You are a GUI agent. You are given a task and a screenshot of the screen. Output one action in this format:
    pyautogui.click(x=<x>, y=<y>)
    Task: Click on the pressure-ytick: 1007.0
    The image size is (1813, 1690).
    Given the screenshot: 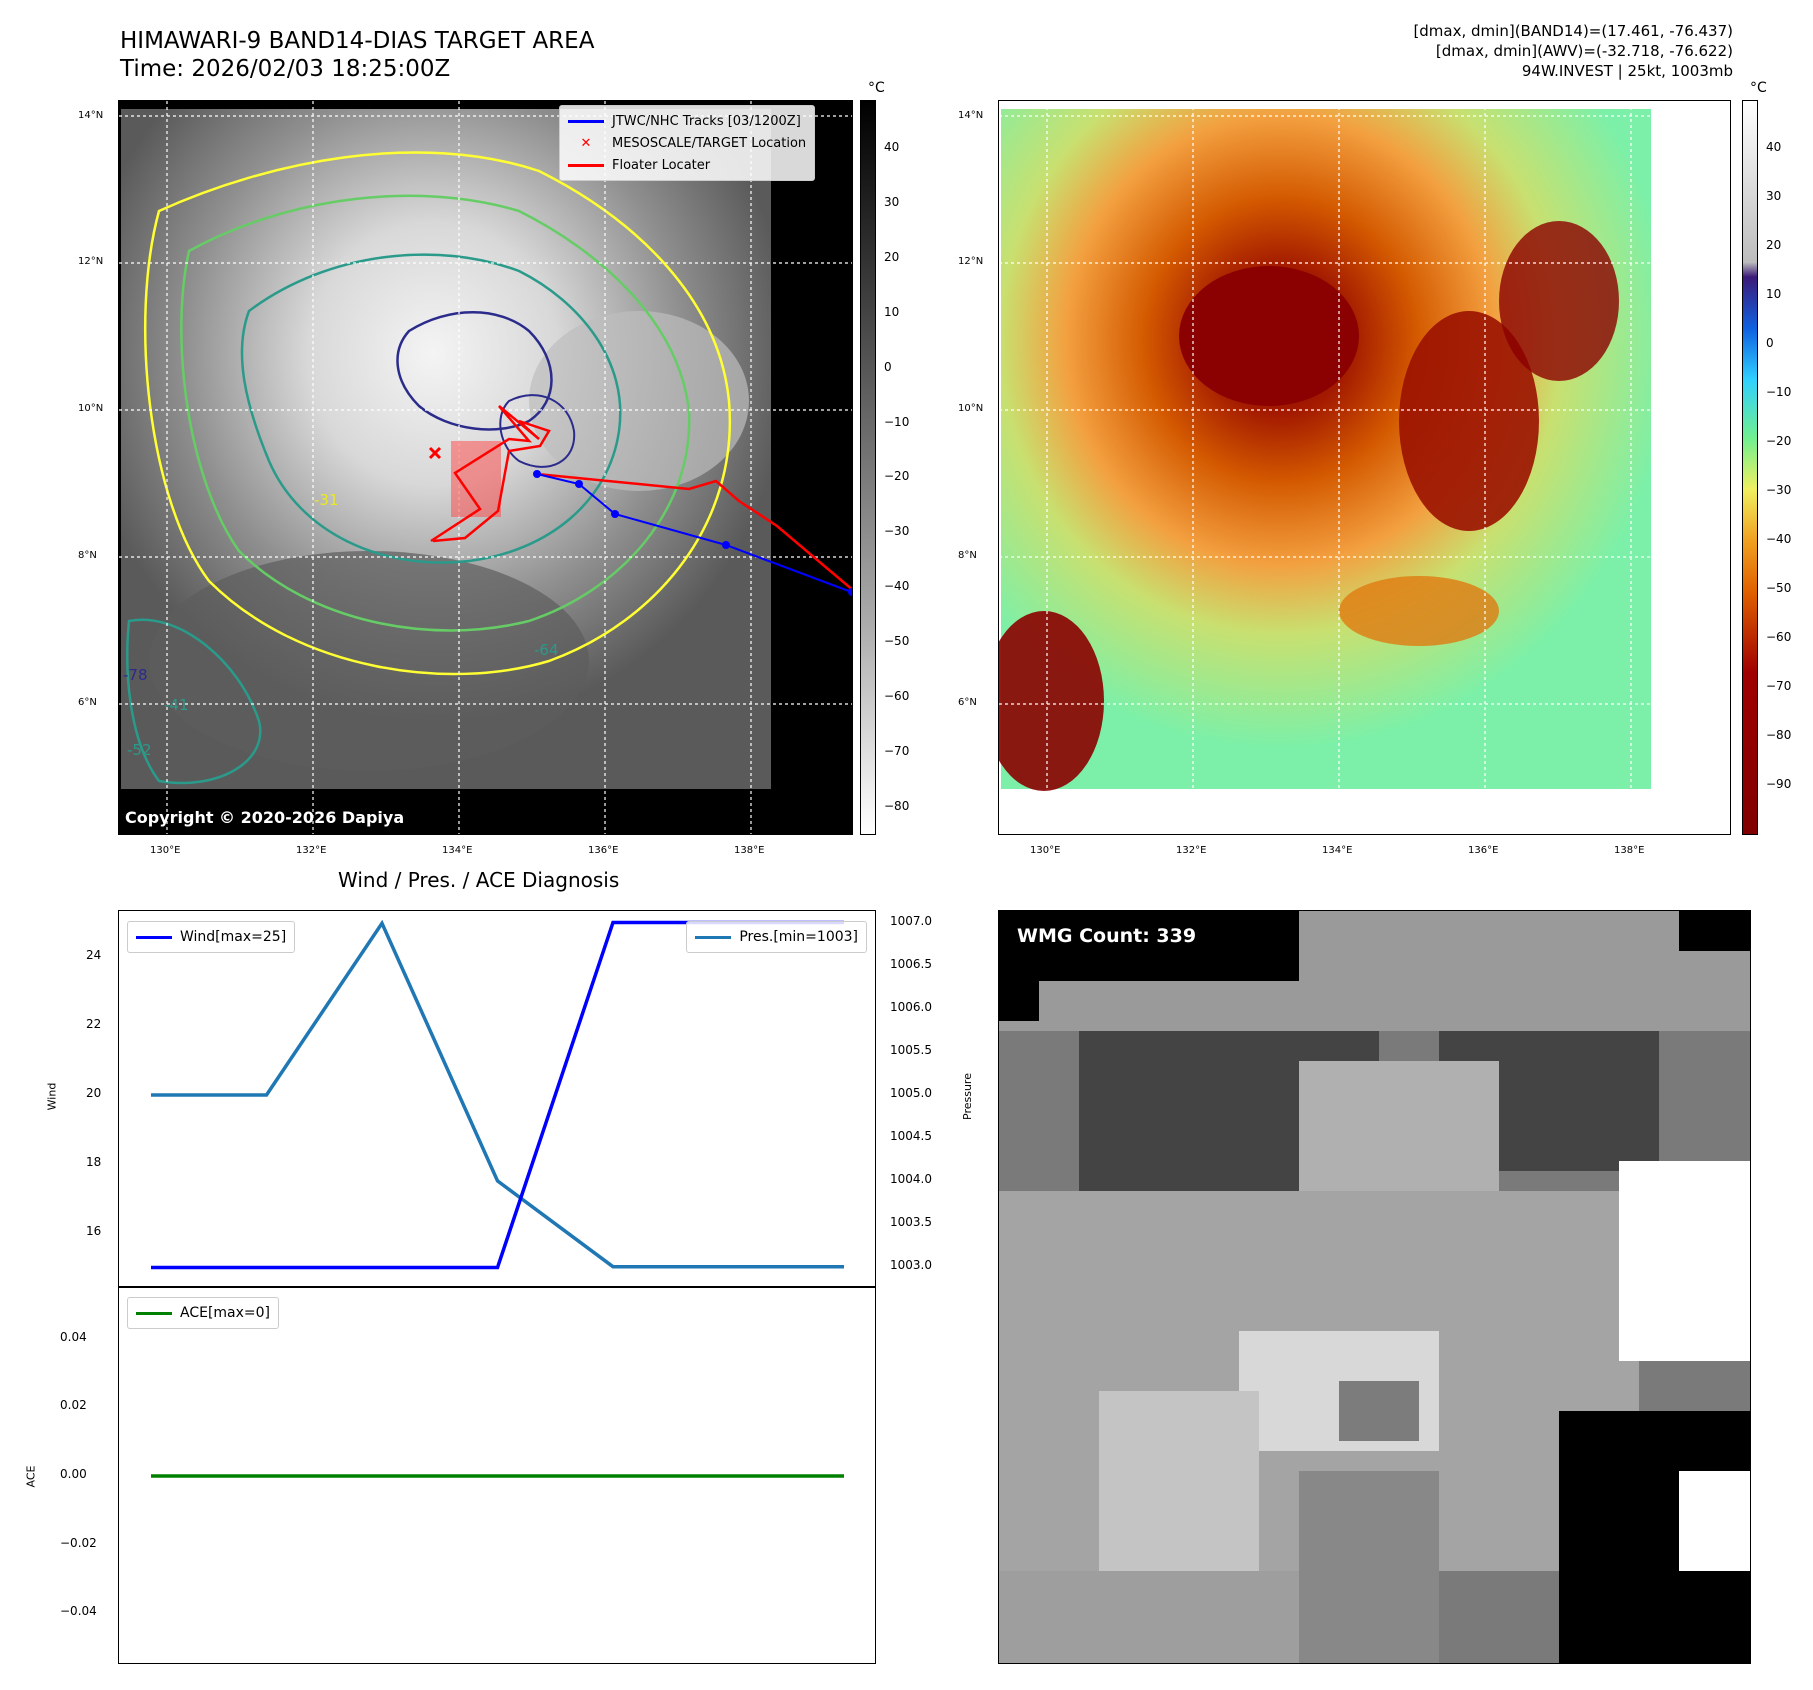 What is the action you would take?
    pyautogui.click(x=911, y=921)
    